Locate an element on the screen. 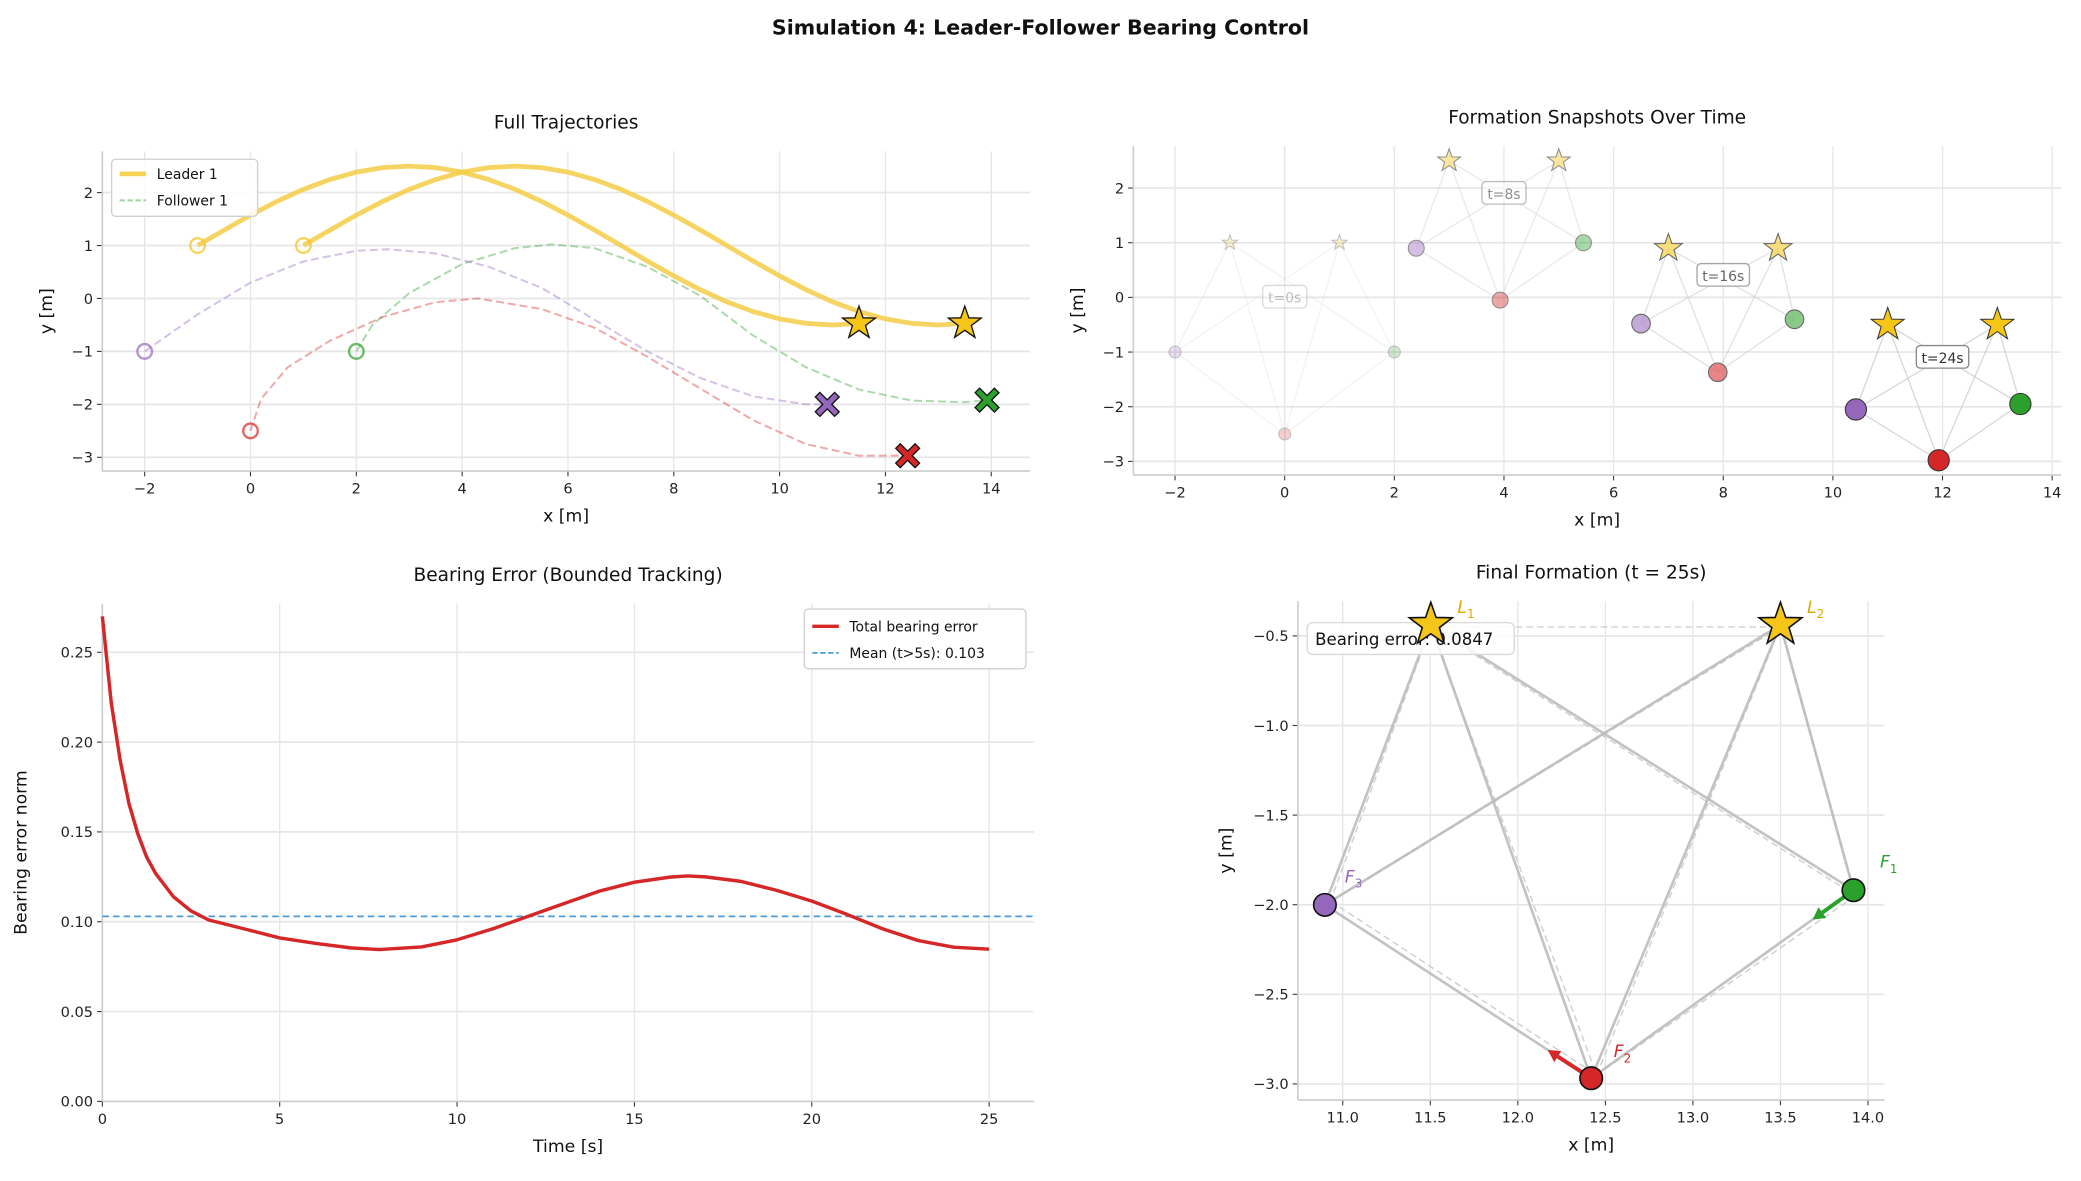  y-axis-label: Bearing error norm is located at coordinates (22, 852).